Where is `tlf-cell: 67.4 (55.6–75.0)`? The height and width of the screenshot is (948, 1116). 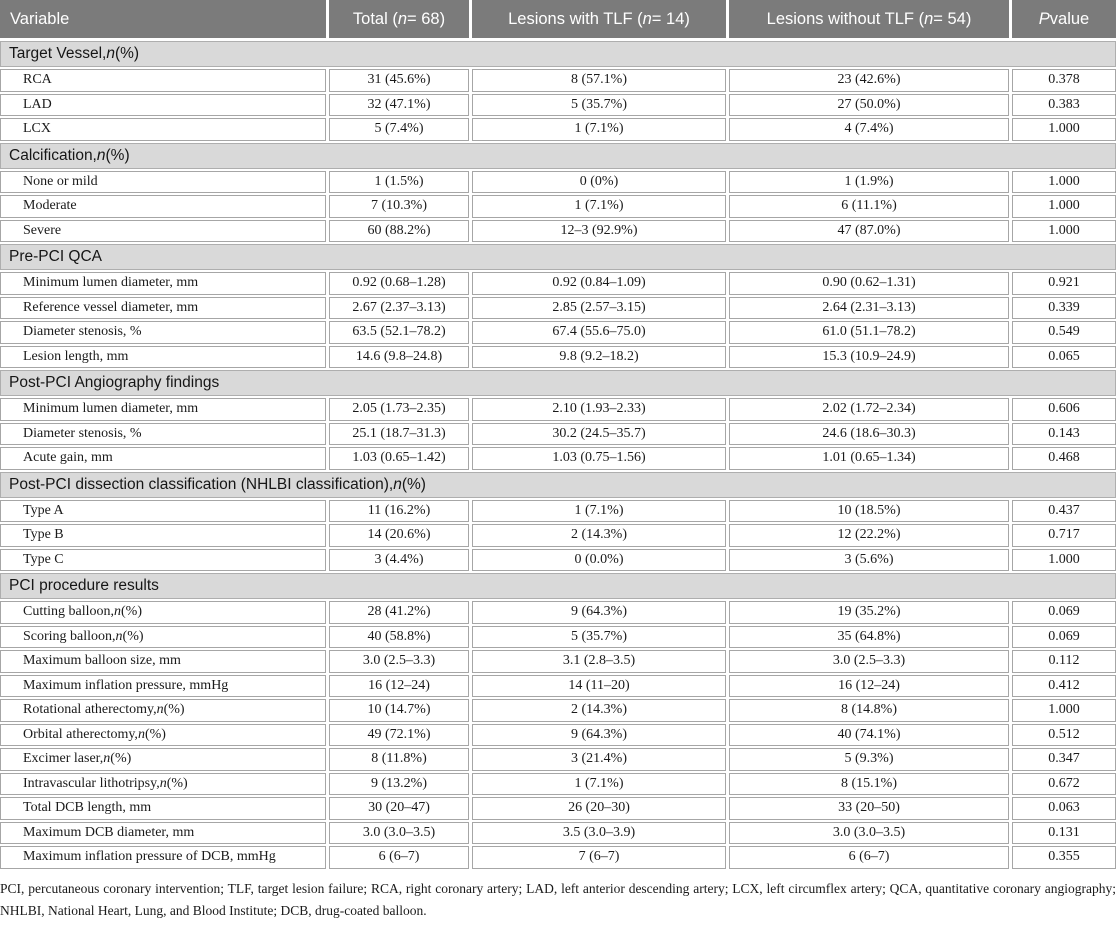
tlf-cell: 67.4 (55.6–75.0) is located at coordinates (599, 332).